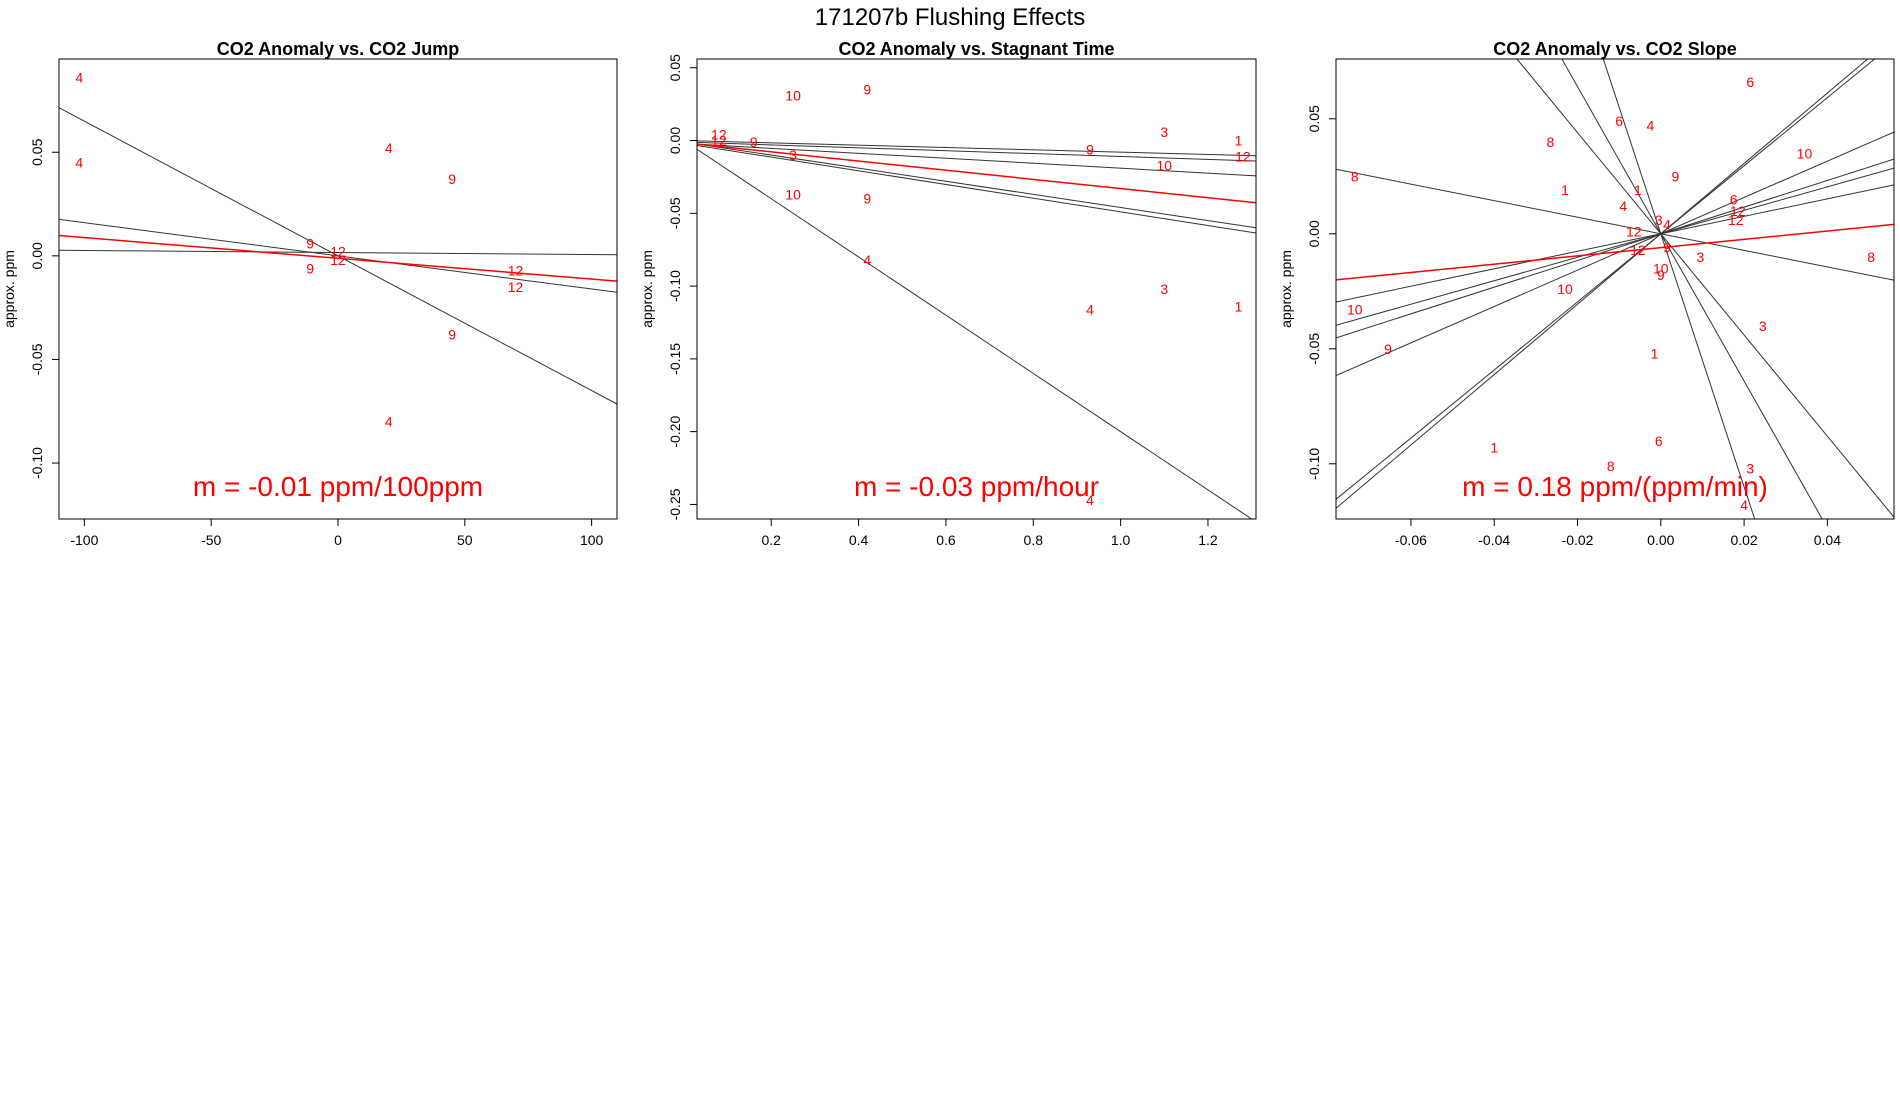 This screenshot has height=1100, width=1900. Describe the element at coordinates (950, 17) in the screenshot. I see `main-title: 171207b Flushing Effects` at that location.